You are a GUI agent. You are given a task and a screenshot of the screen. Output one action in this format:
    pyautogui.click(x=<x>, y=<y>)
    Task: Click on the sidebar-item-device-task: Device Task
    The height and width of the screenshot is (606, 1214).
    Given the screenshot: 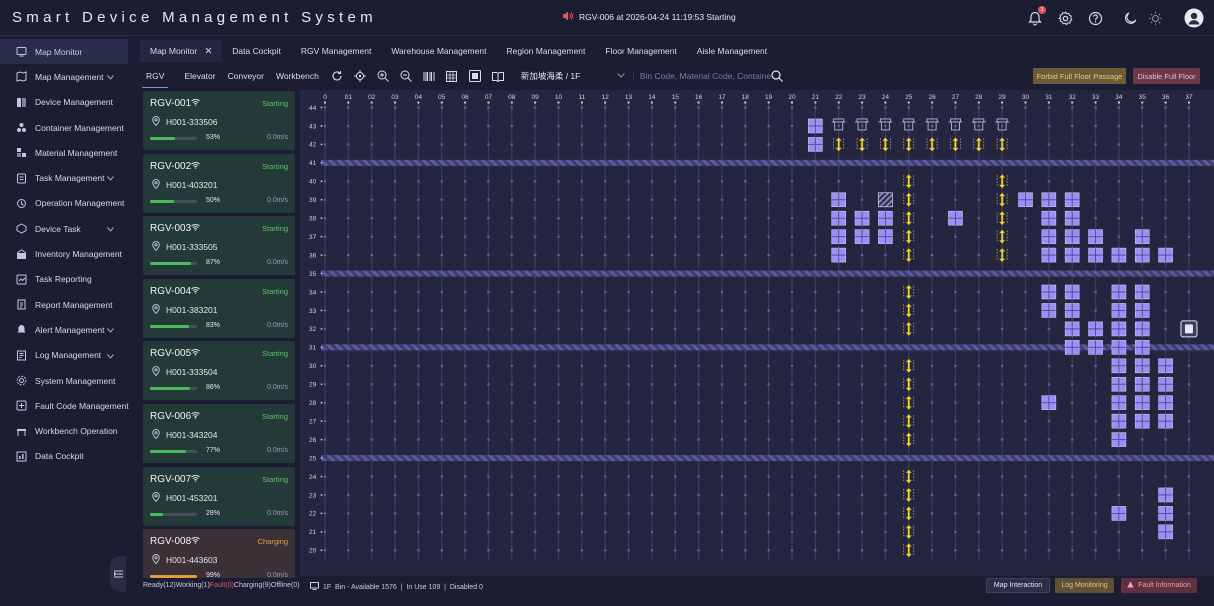 What is the action you would take?
    pyautogui.click(x=64, y=228)
    